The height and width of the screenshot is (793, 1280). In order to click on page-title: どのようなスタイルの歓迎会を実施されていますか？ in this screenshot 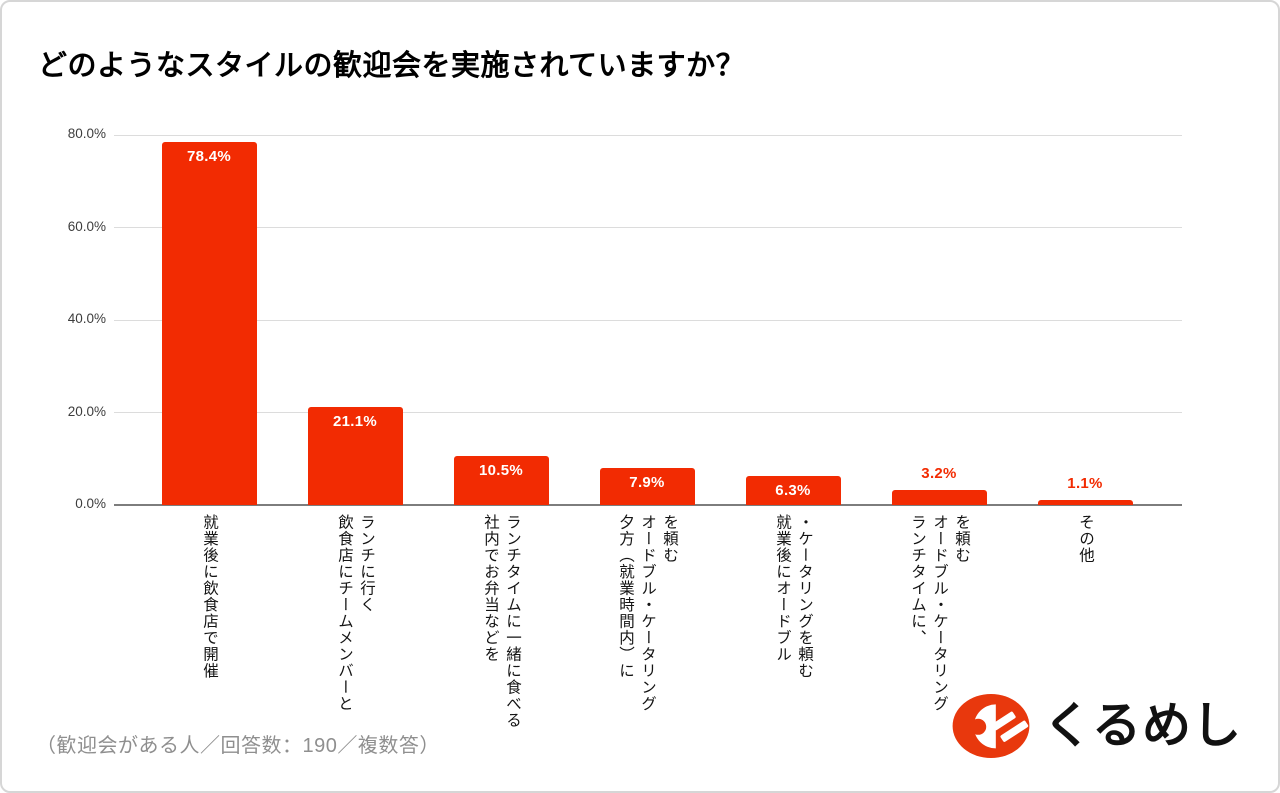, I will do `click(392, 66)`.